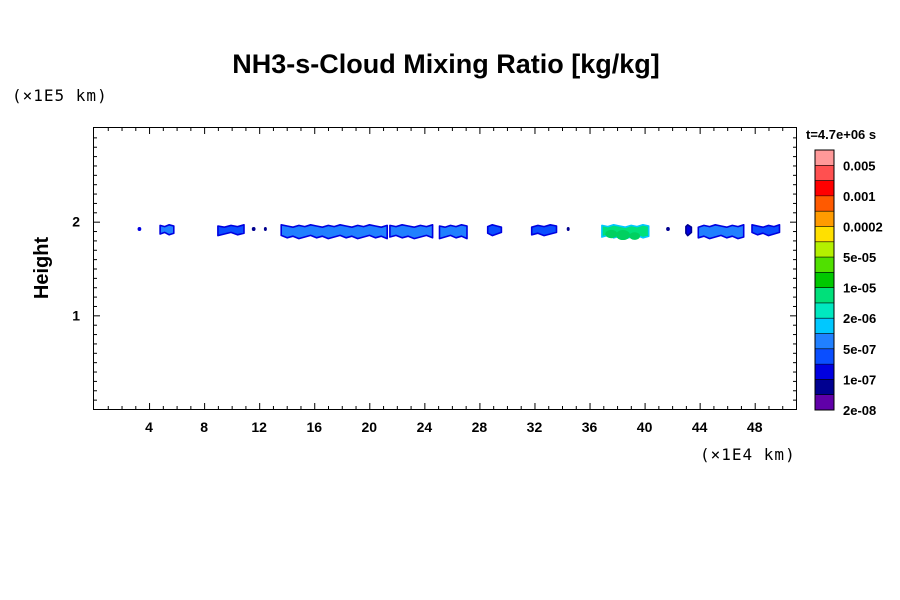 The image size is (900, 600). Describe the element at coordinates (859, 379) in the screenshot. I see `colorbar-label: 1e-07` at that location.